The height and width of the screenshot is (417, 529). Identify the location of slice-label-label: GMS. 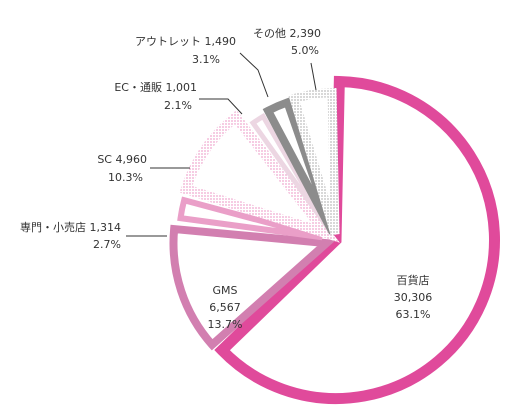
(225, 290).